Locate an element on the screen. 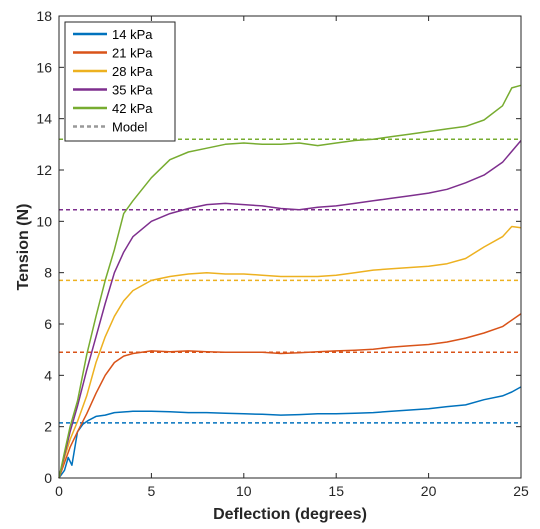  legend-label: 21 kPa is located at coordinates (132, 53).